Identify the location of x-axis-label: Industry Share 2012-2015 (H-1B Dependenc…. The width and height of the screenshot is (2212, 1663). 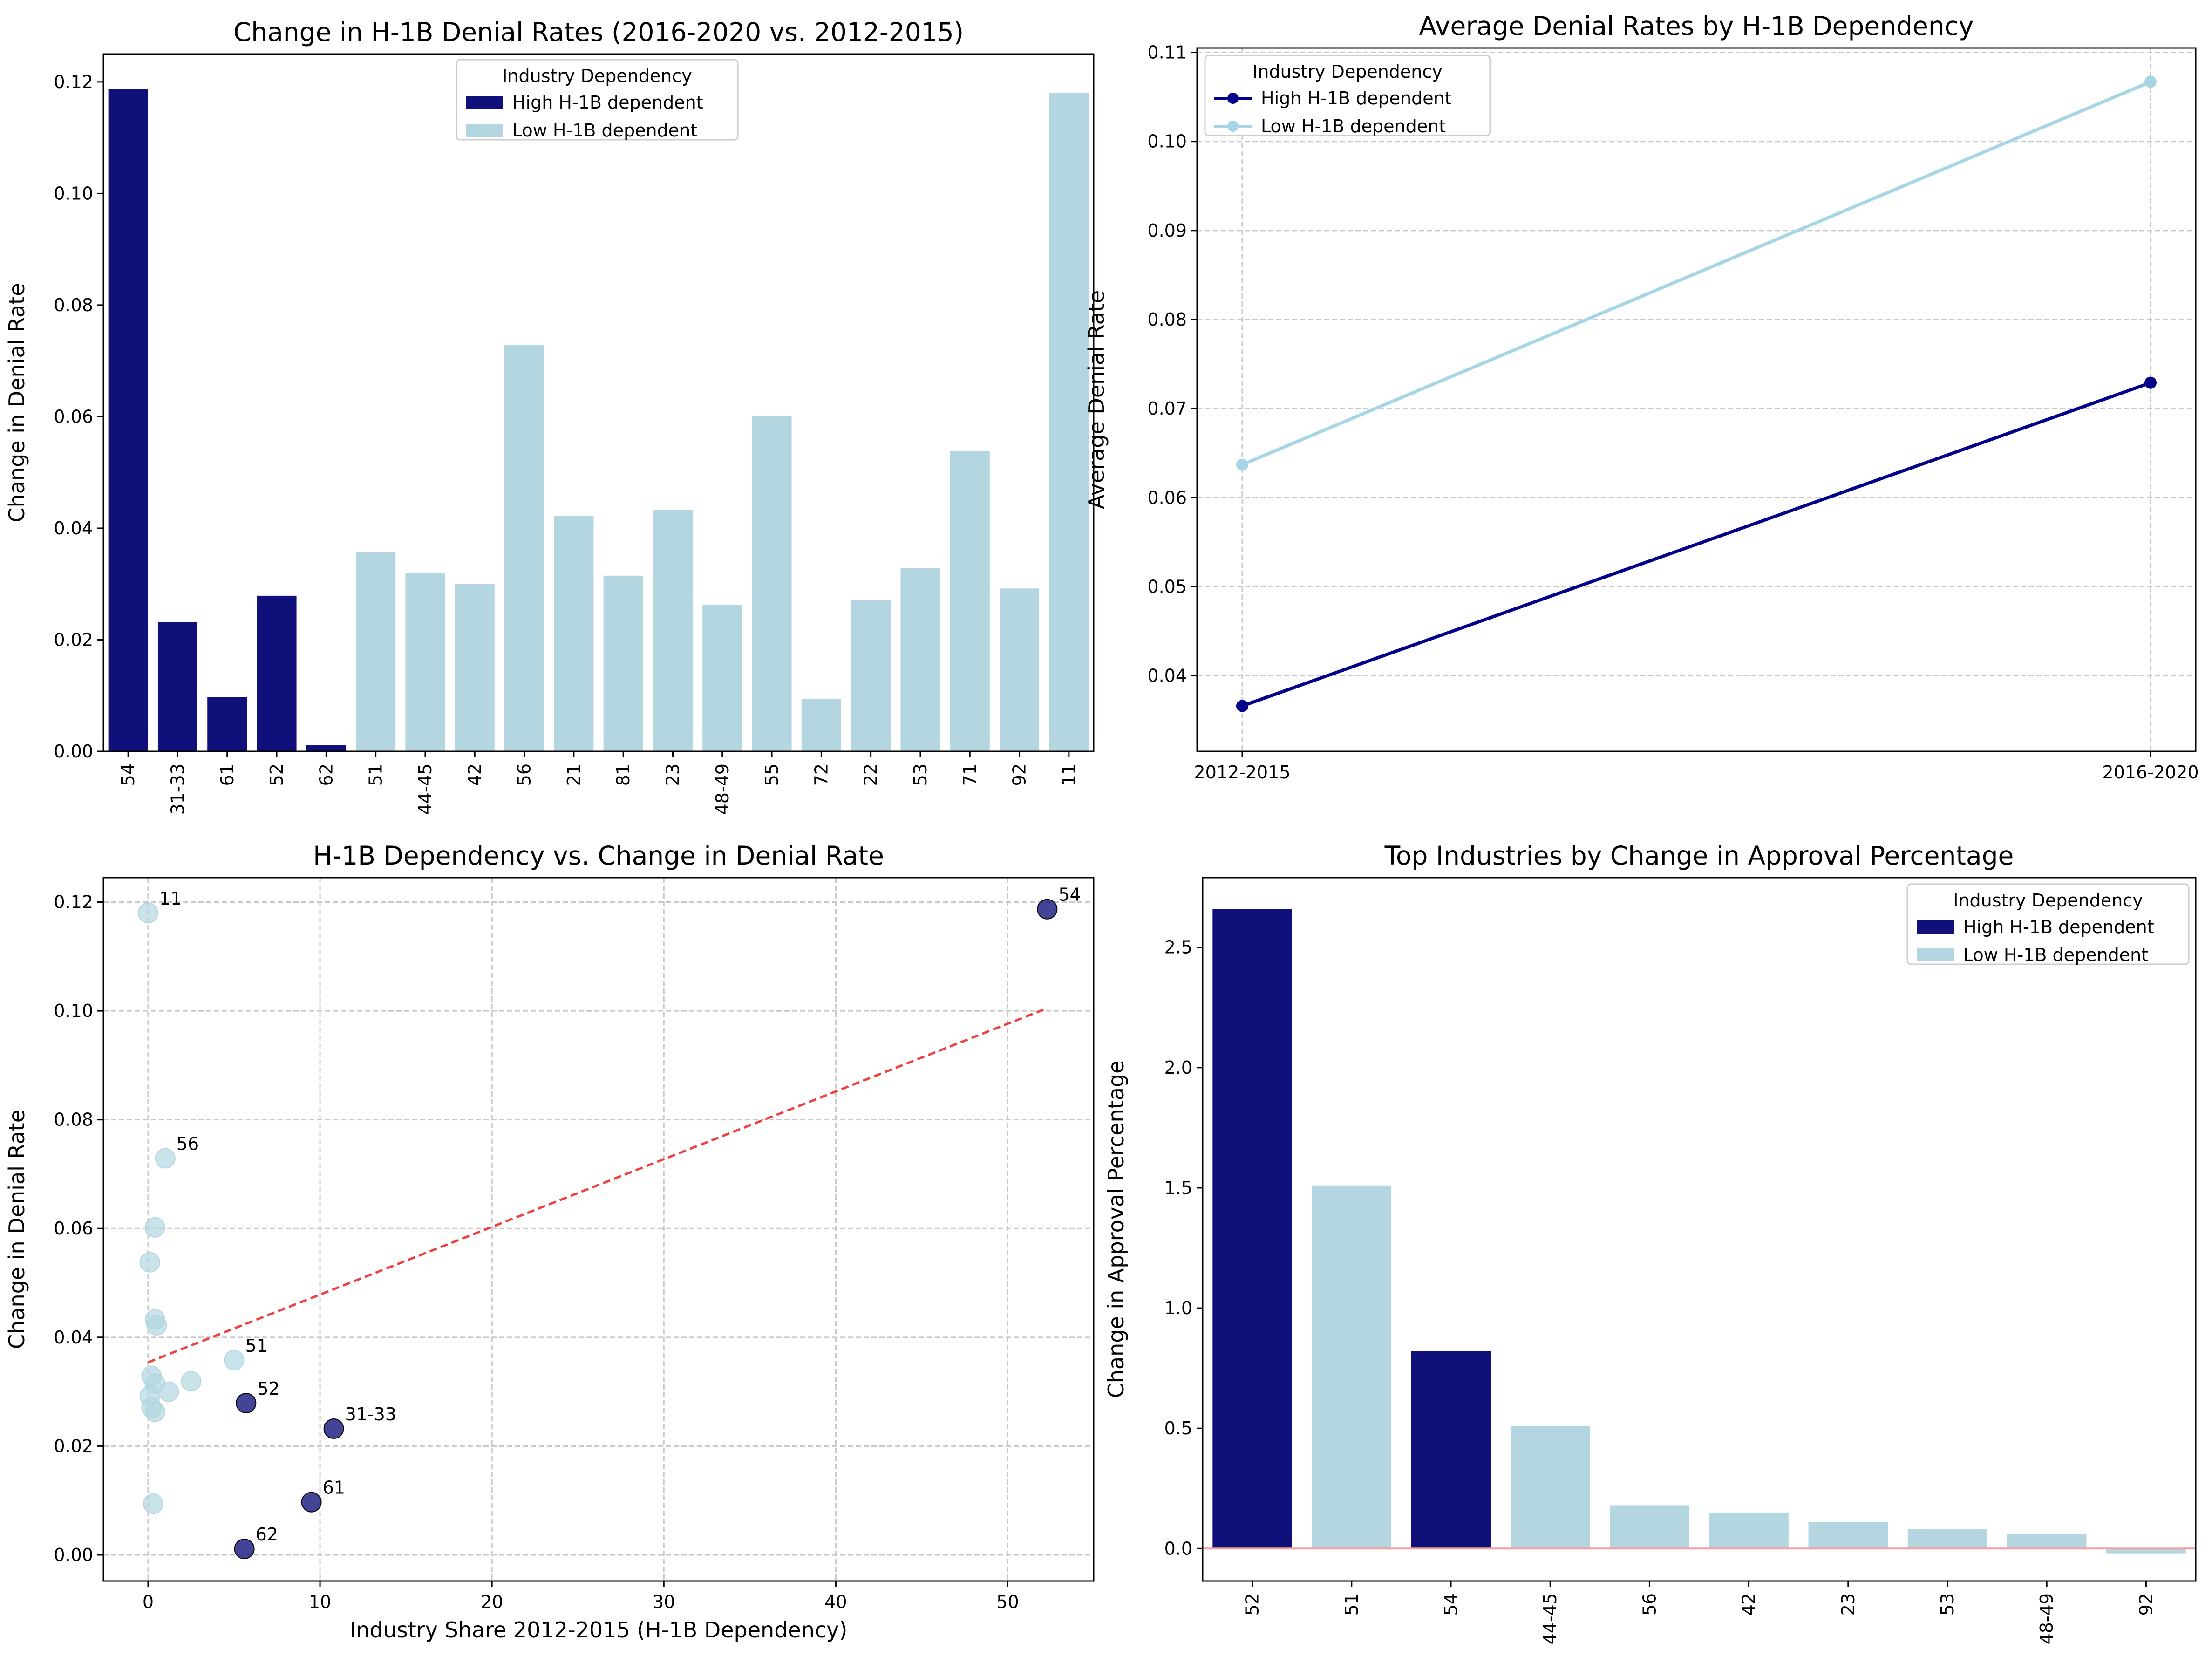
(599, 1630).